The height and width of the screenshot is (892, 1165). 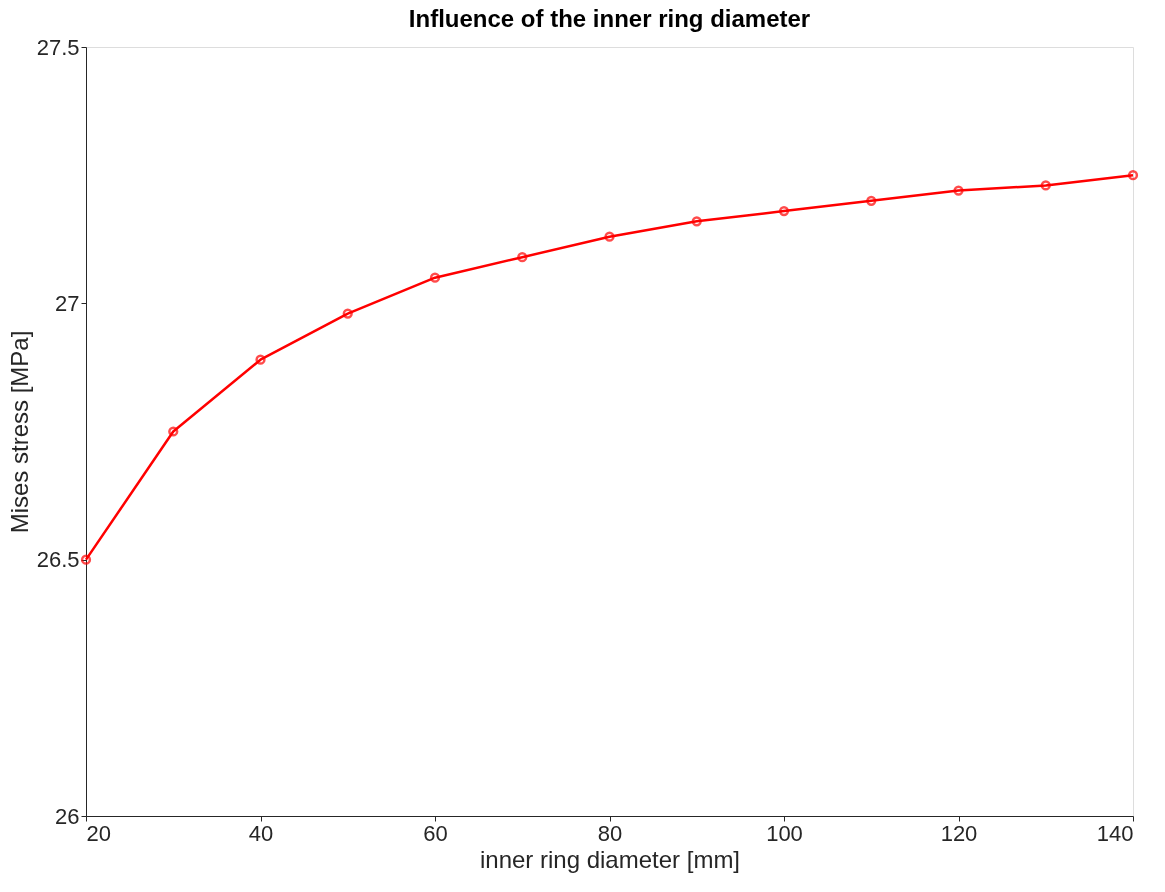 I want to click on x-axis-title: inner ring diameter [mm], so click(x=610, y=859).